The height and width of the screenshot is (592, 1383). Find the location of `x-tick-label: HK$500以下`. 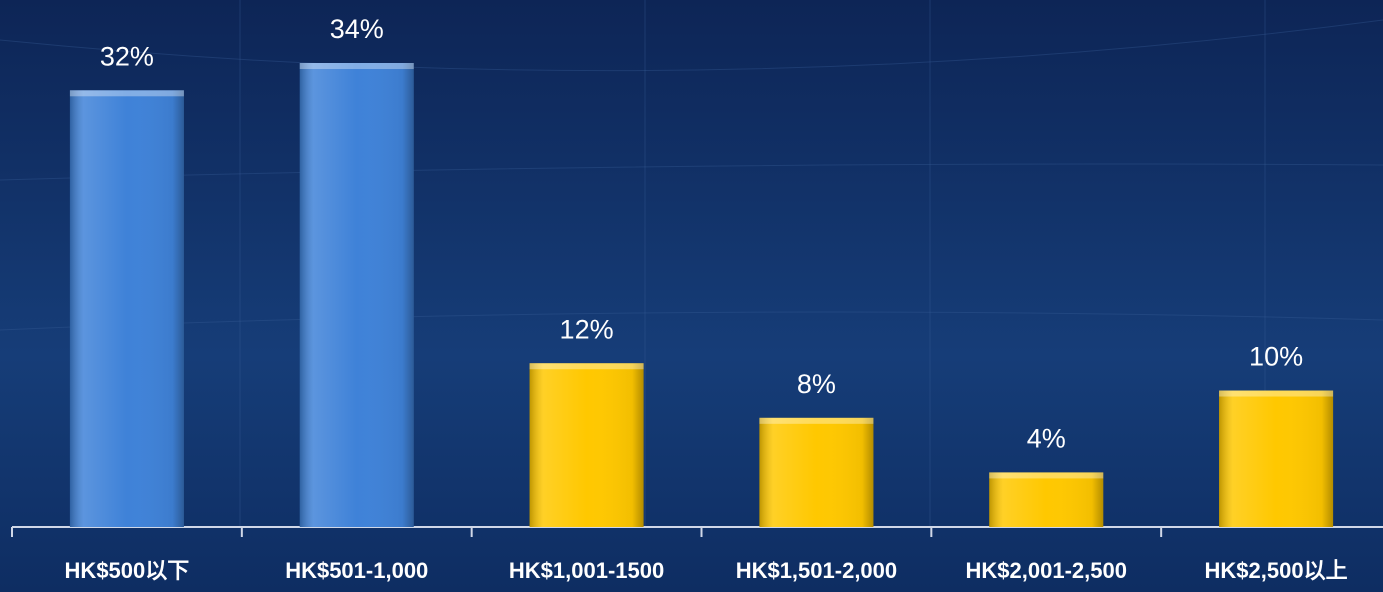

x-tick-label: HK$500以下 is located at coordinates (127, 570).